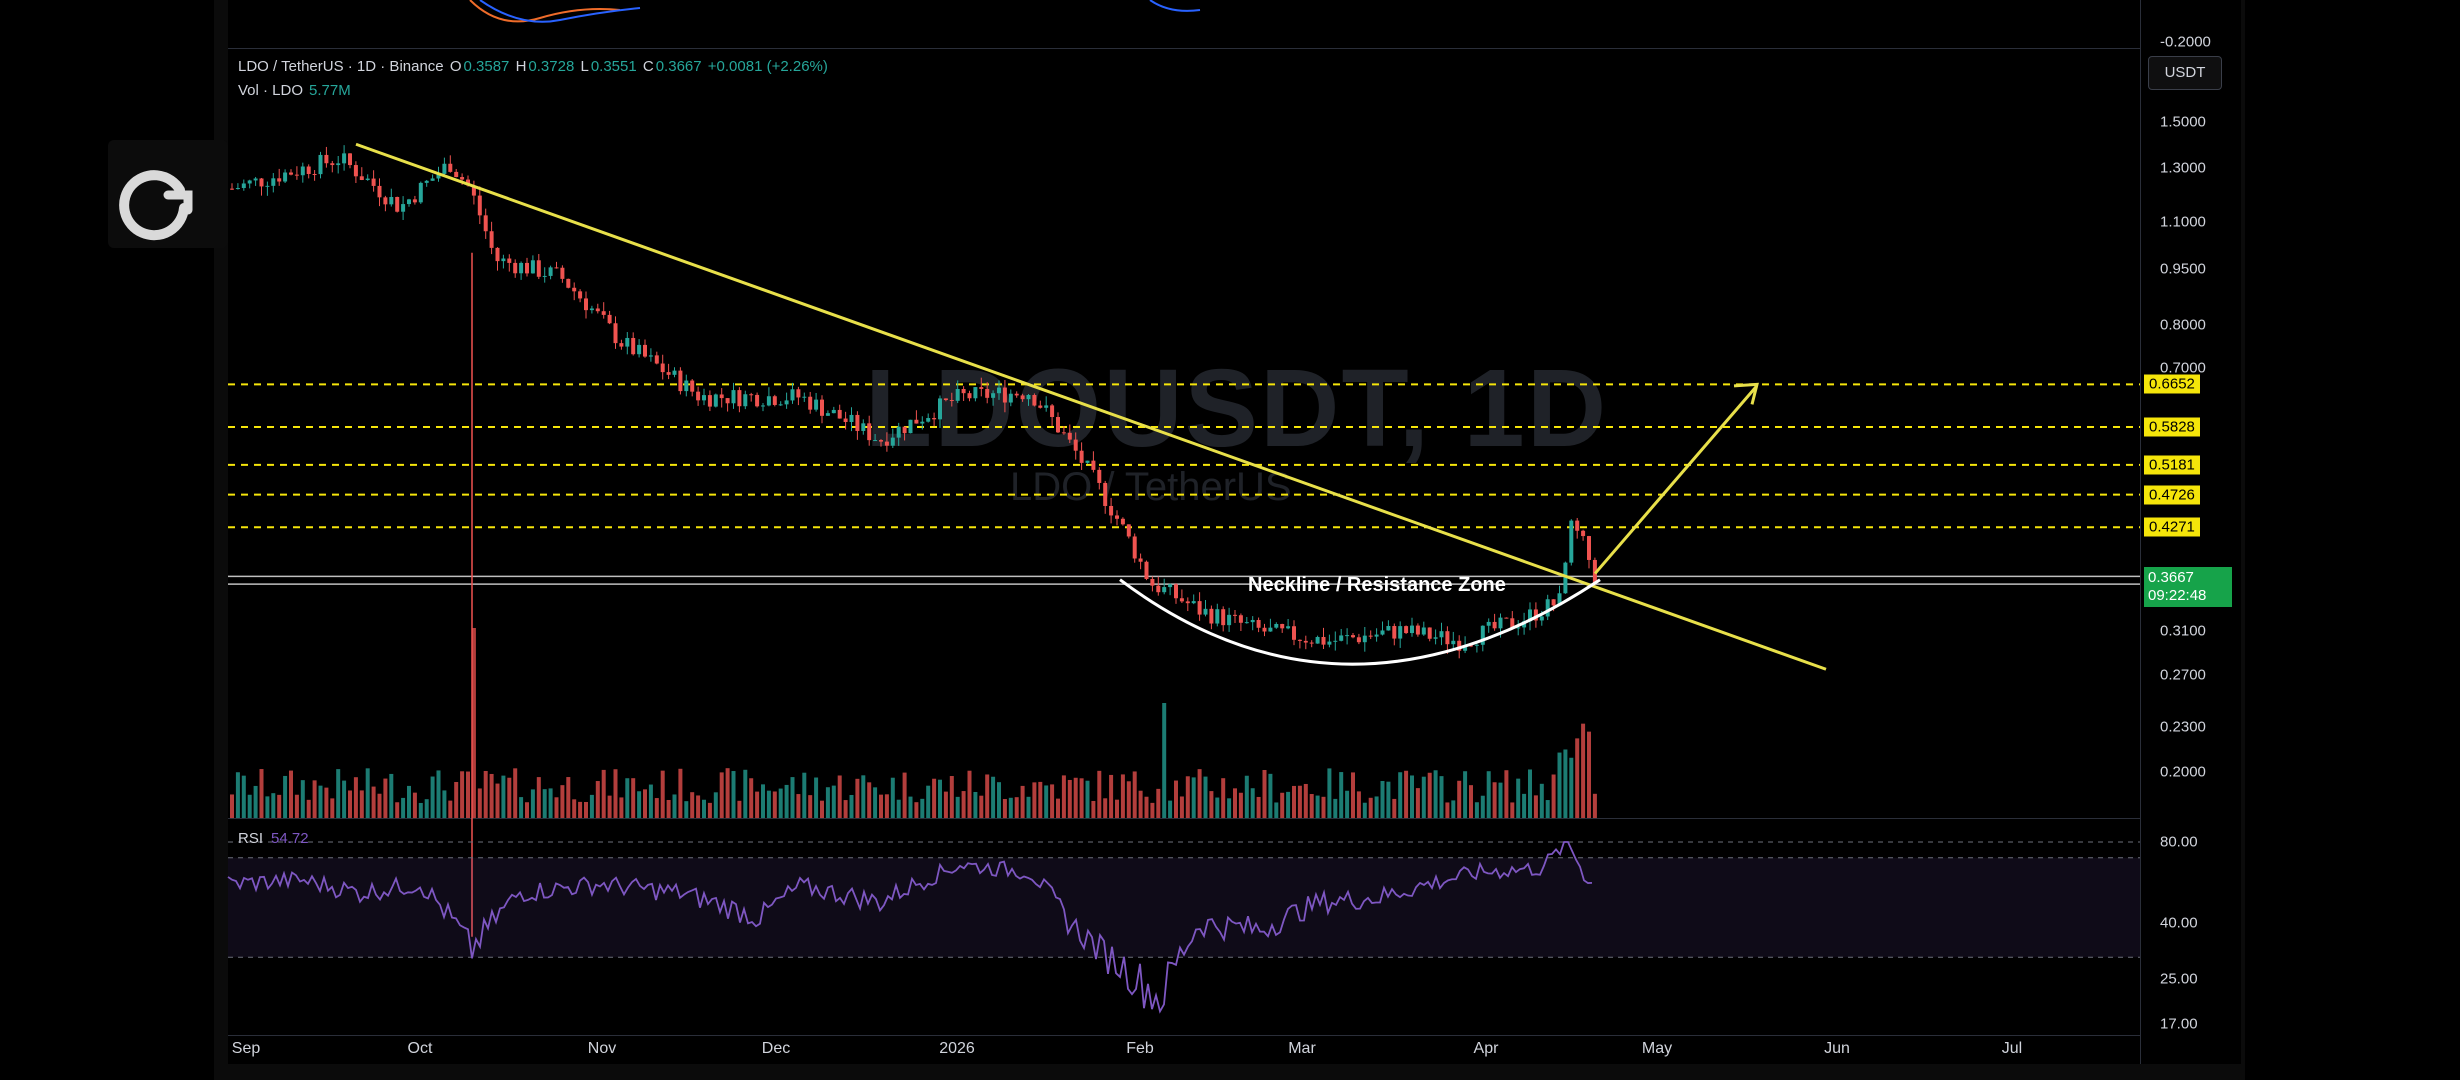 This screenshot has height=1080, width=2460. I want to click on price-tick-label: 1.1000, so click(2183, 222).